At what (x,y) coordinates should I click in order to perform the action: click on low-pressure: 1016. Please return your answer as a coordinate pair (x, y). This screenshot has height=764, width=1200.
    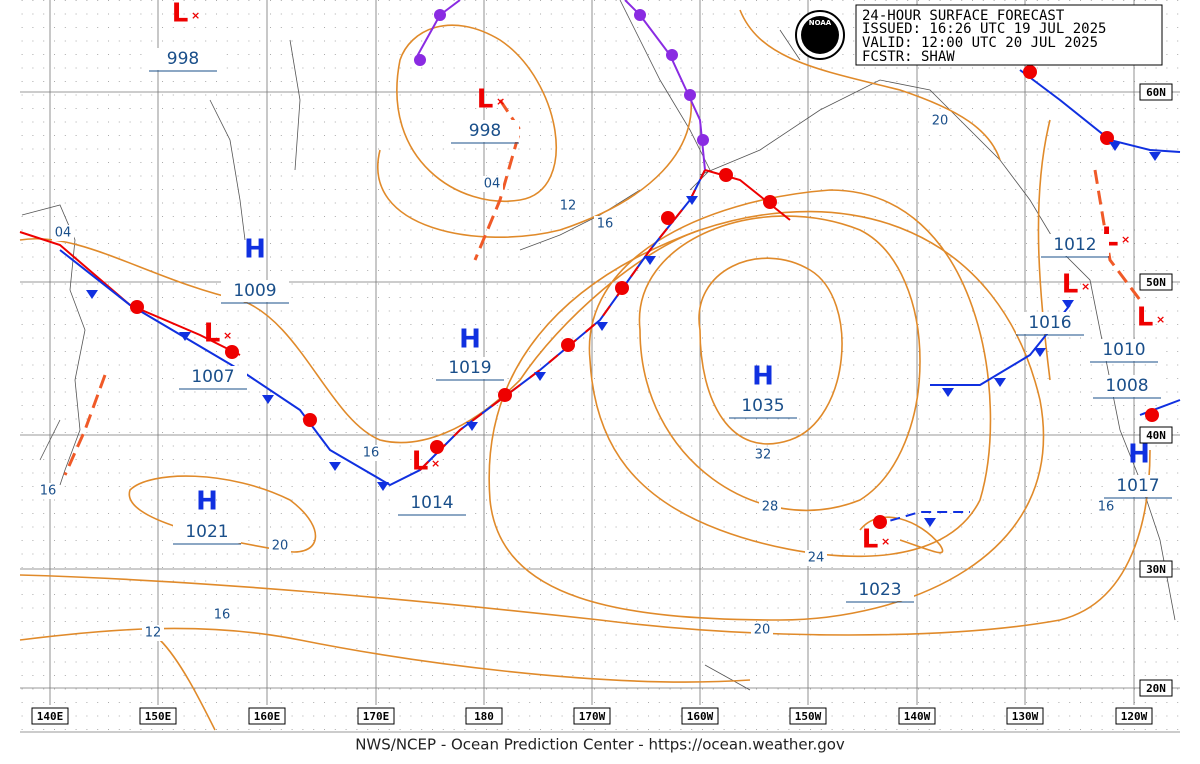
    Looking at the image, I should click on (1049, 323).